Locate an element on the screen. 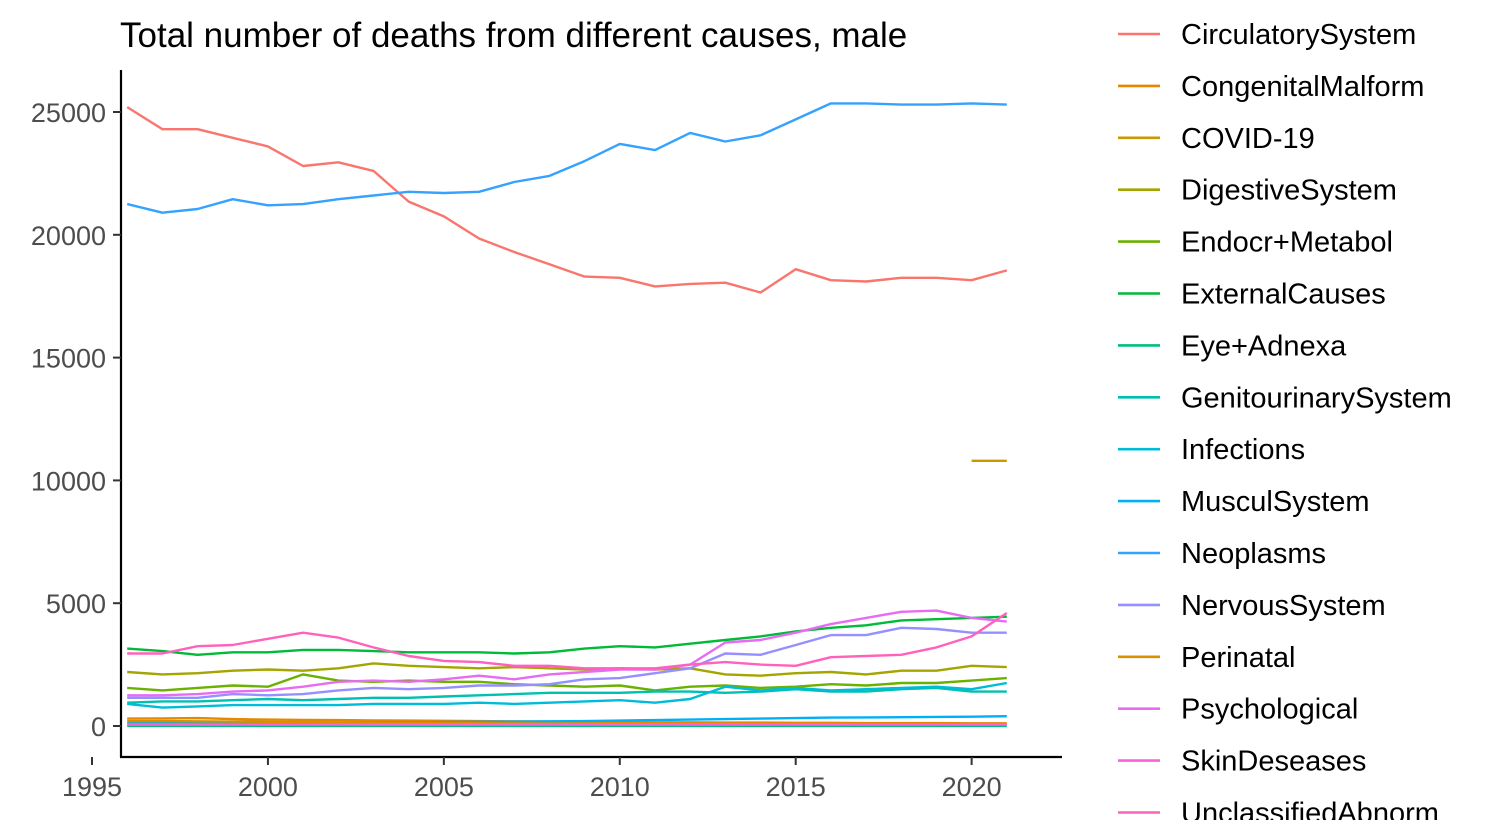 The width and height of the screenshot is (1512, 820). legend-label-infections: Infections is located at coordinates (1243, 450).